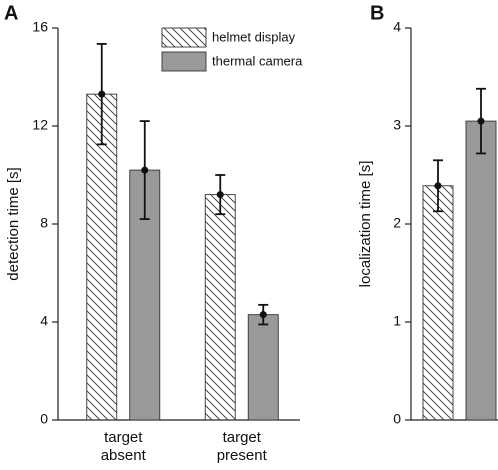 This screenshot has height=470, width=498. I want to click on panel-label: A, so click(11, 13).